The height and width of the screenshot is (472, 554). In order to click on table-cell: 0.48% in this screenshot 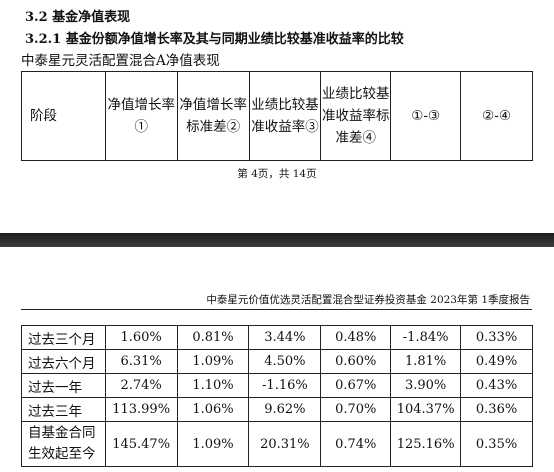, I will do `click(356, 337)`.